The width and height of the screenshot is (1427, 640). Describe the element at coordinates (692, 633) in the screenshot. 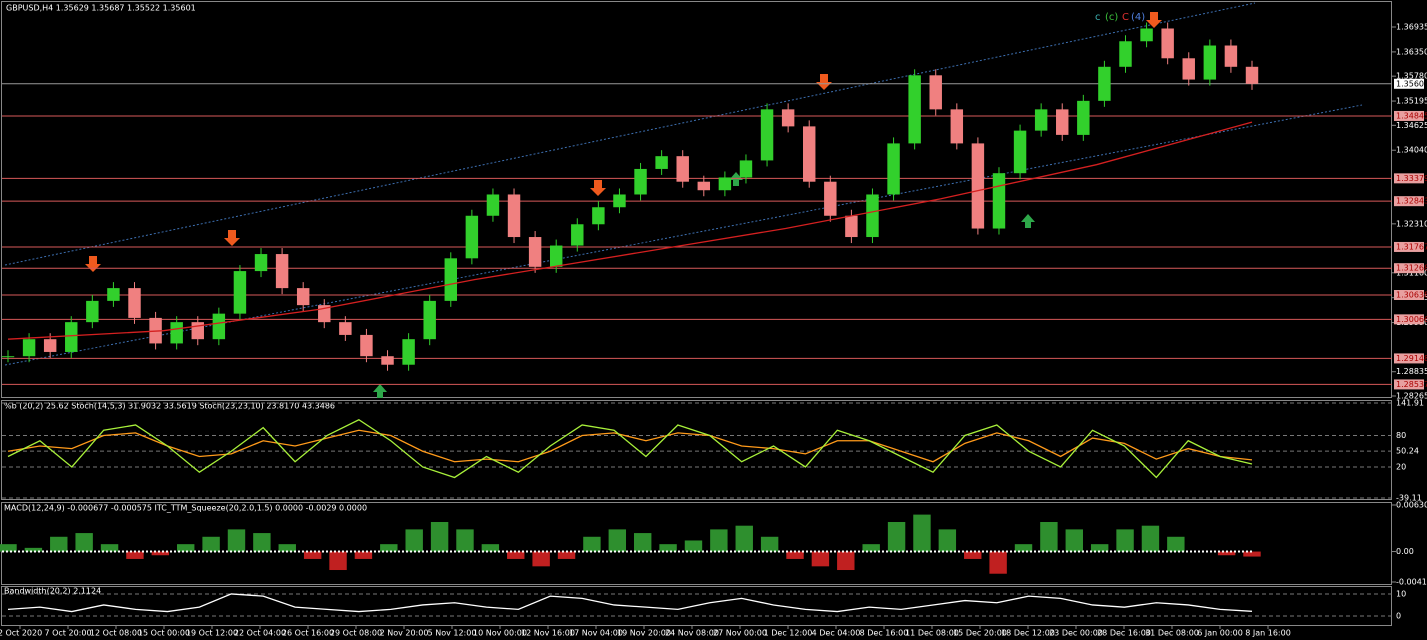

I see `x-tick-label: 24 Nov 08:00` at that location.